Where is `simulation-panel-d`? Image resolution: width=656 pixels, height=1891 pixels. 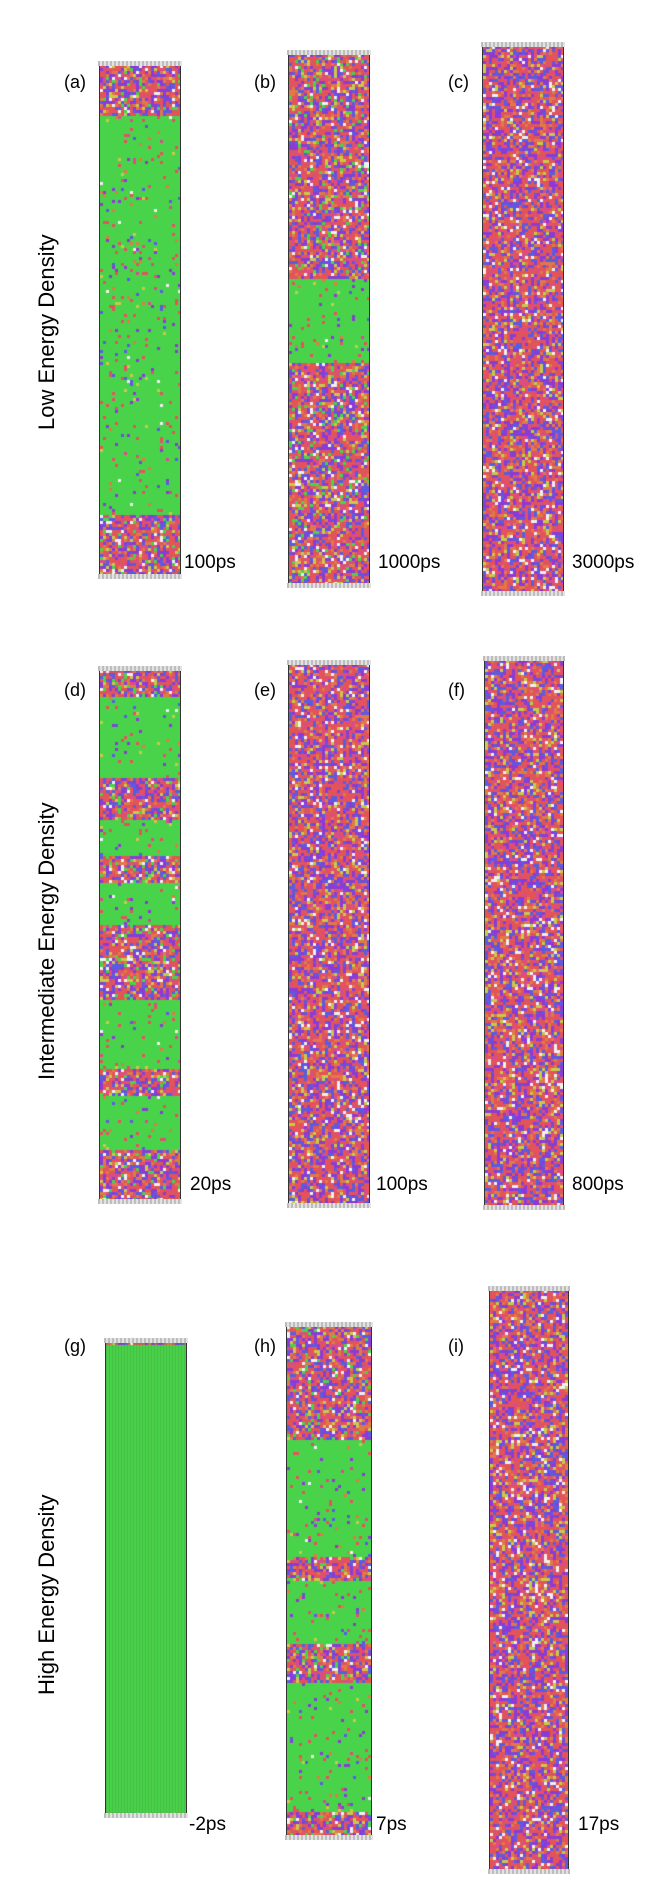 simulation-panel-d is located at coordinates (140, 935).